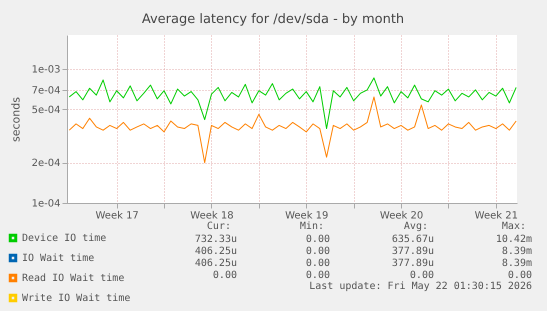 The width and height of the screenshot is (547, 311). Describe the element at coordinates (420, 287) in the screenshot. I see `text: Last update: Fri May 22 01:30:15 2026` at that location.